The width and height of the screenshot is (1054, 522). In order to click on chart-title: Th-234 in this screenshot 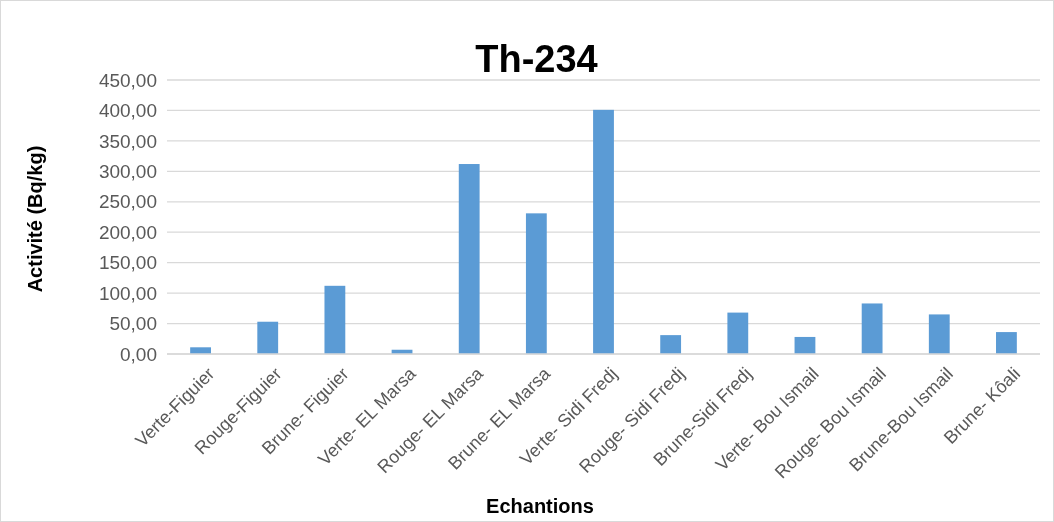, I will do `click(536, 59)`.